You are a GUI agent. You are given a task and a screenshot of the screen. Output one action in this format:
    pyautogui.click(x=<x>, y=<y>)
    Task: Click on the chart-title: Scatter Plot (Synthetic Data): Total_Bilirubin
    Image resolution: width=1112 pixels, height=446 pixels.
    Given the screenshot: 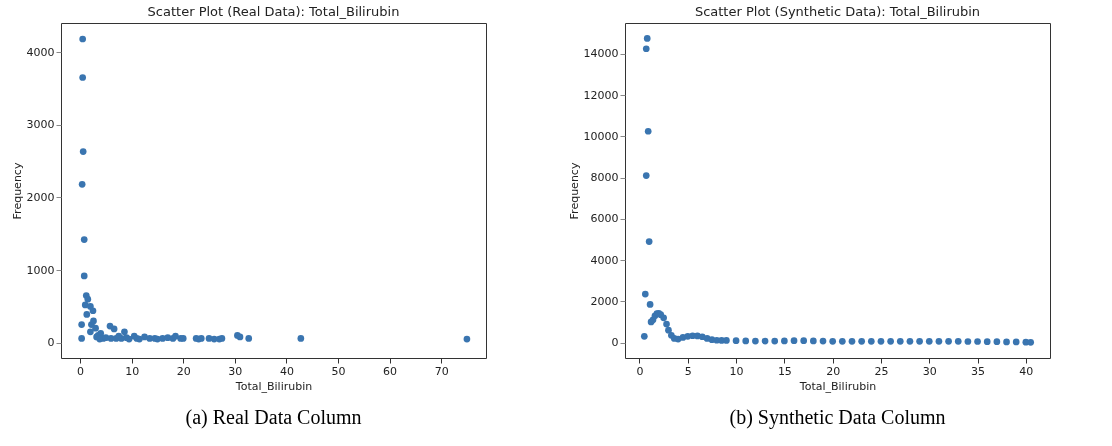 What is the action you would take?
    pyautogui.click(x=837, y=11)
    